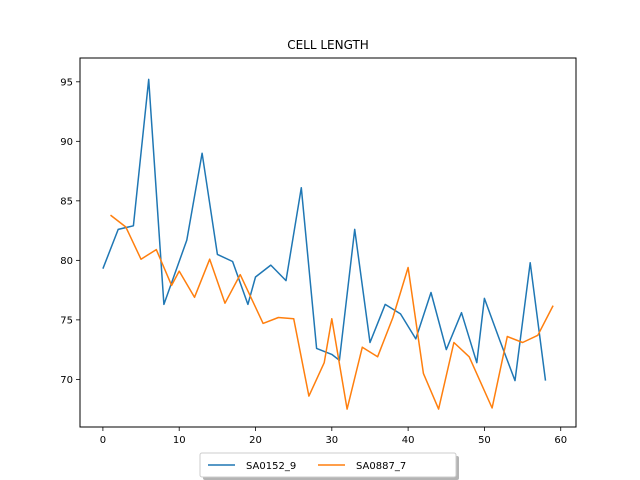 Image resolution: width=640 pixels, height=480 pixels. Describe the element at coordinates (271, 466) in the screenshot. I see `legend-label-0: SA0152_9` at that location.